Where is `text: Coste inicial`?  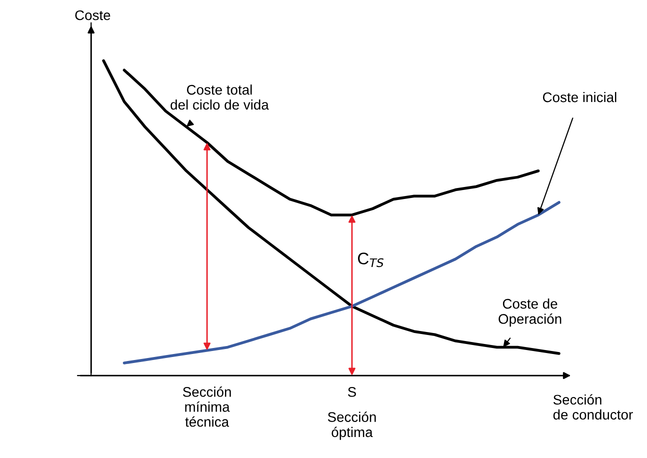
text: Coste inicial is located at coordinates (579, 97).